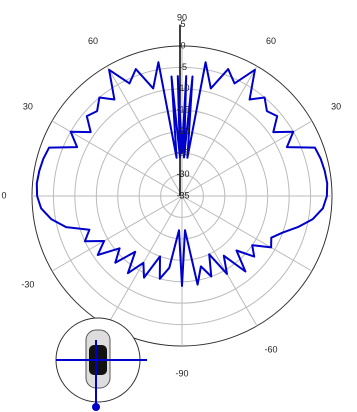 The width and height of the screenshot is (357, 412). I want to click on theta-tick-label: 90, so click(182, 17).